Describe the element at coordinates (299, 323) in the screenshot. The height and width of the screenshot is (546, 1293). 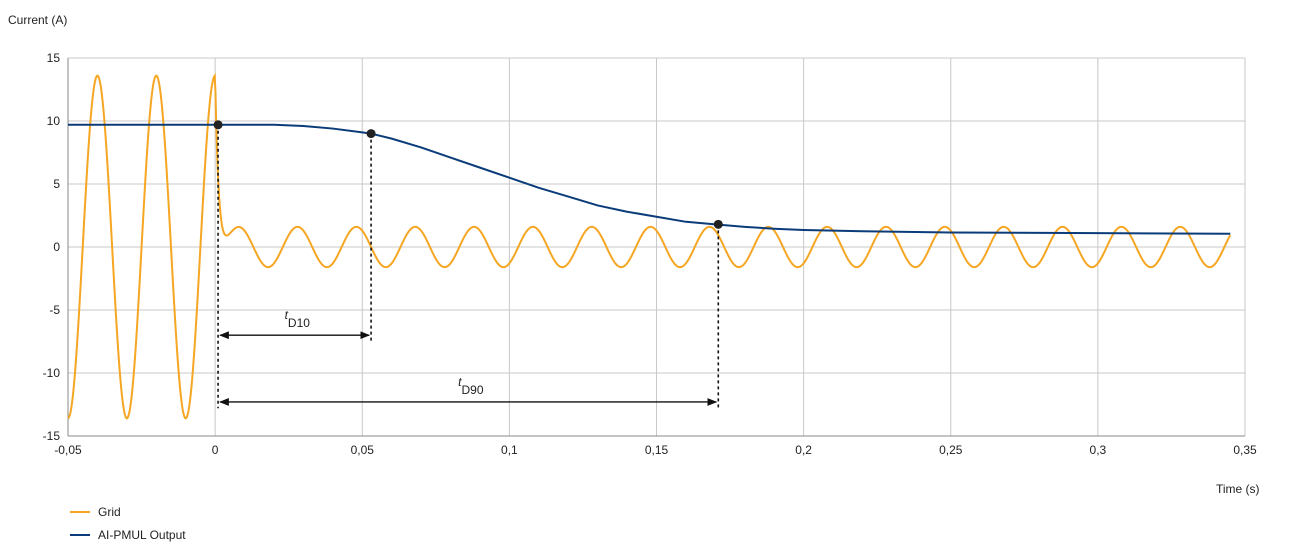
I see `annotation-label-sub: D10` at that location.